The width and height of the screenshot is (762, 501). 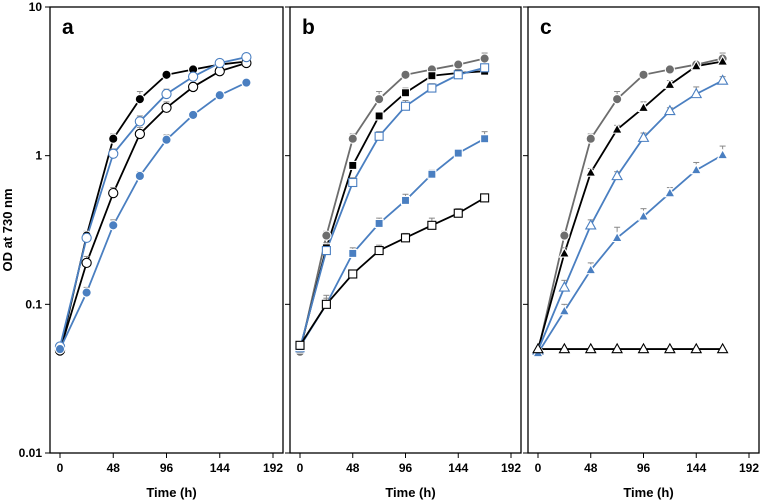 What do you see at coordinates (31, 453) in the screenshot?
I see `y-tick-label-0.01: 0.01` at bounding box center [31, 453].